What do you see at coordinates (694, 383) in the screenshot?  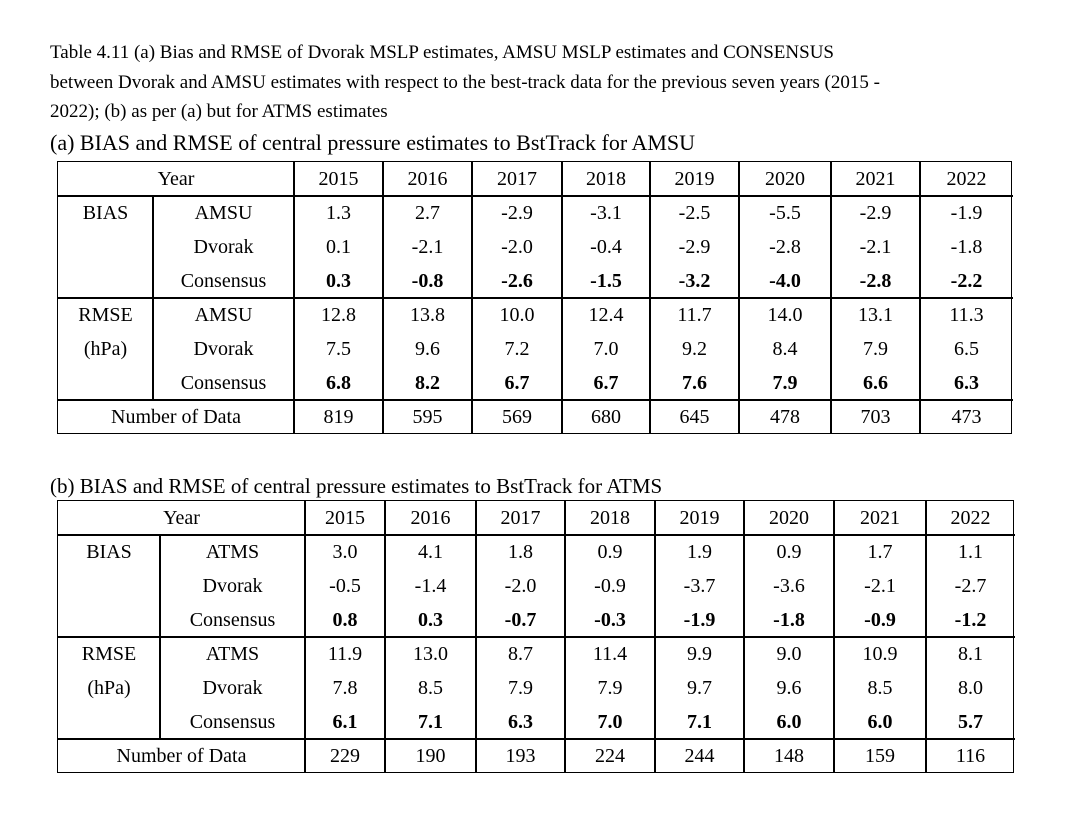 I see `table-cell: 7.6` at bounding box center [694, 383].